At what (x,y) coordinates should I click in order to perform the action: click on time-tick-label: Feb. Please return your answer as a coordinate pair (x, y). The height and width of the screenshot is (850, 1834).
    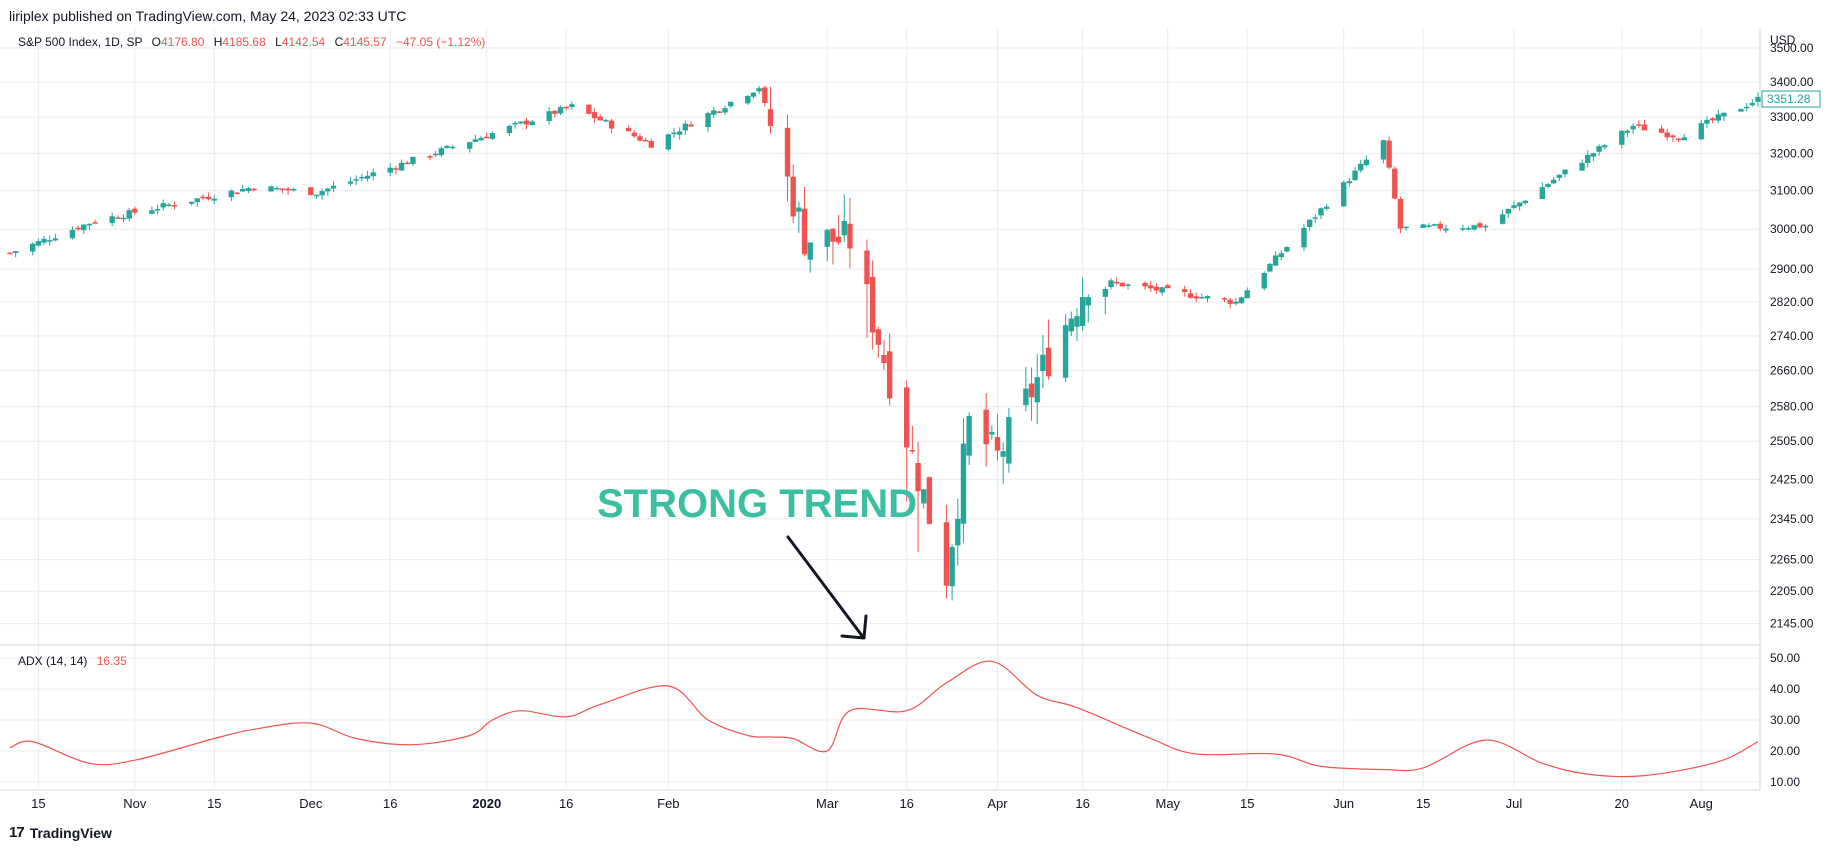
    Looking at the image, I should click on (668, 803).